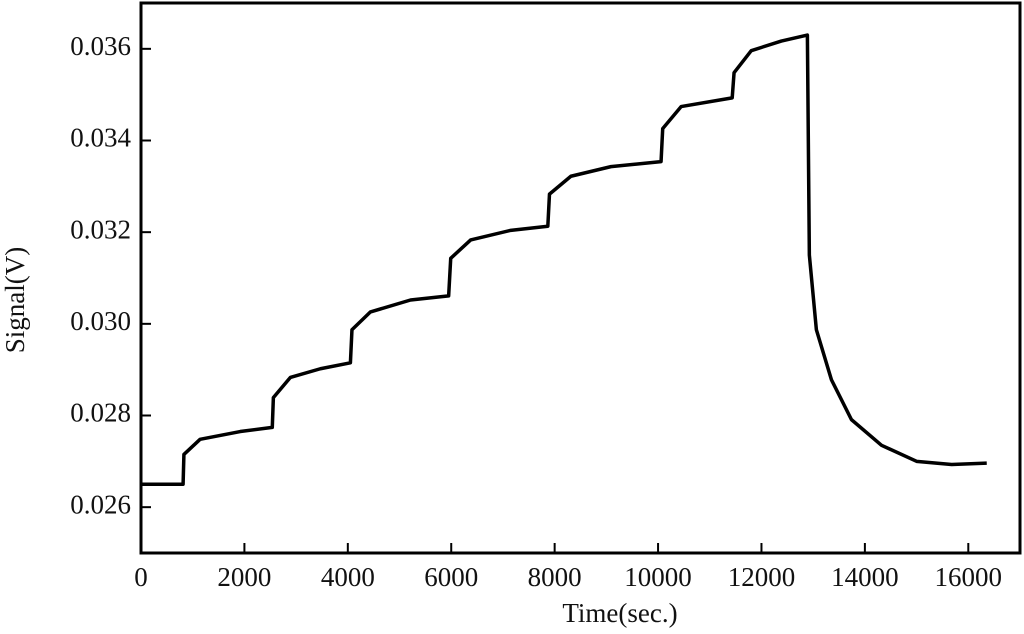 Image resolution: width=1024 pixels, height=634 pixels. What do you see at coordinates (348, 577) in the screenshot?
I see `x-tick-label: 4000` at bounding box center [348, 577].